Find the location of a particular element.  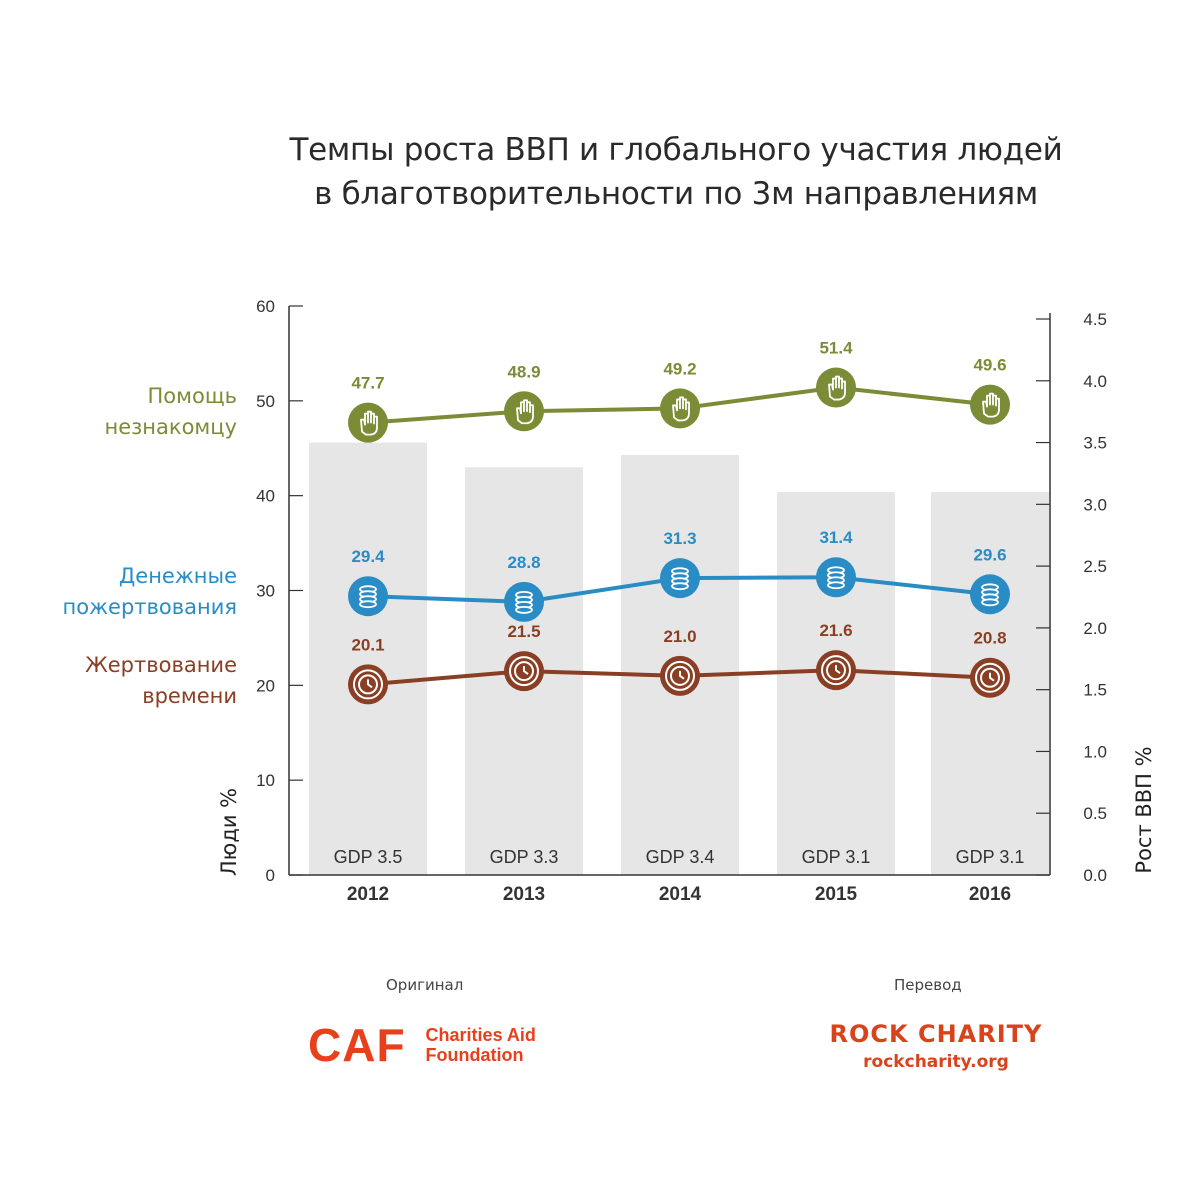

series-group: 20.1 21.5 21.0 21.6 20.8 Жертвование времени is located at coordinates (547, 664).